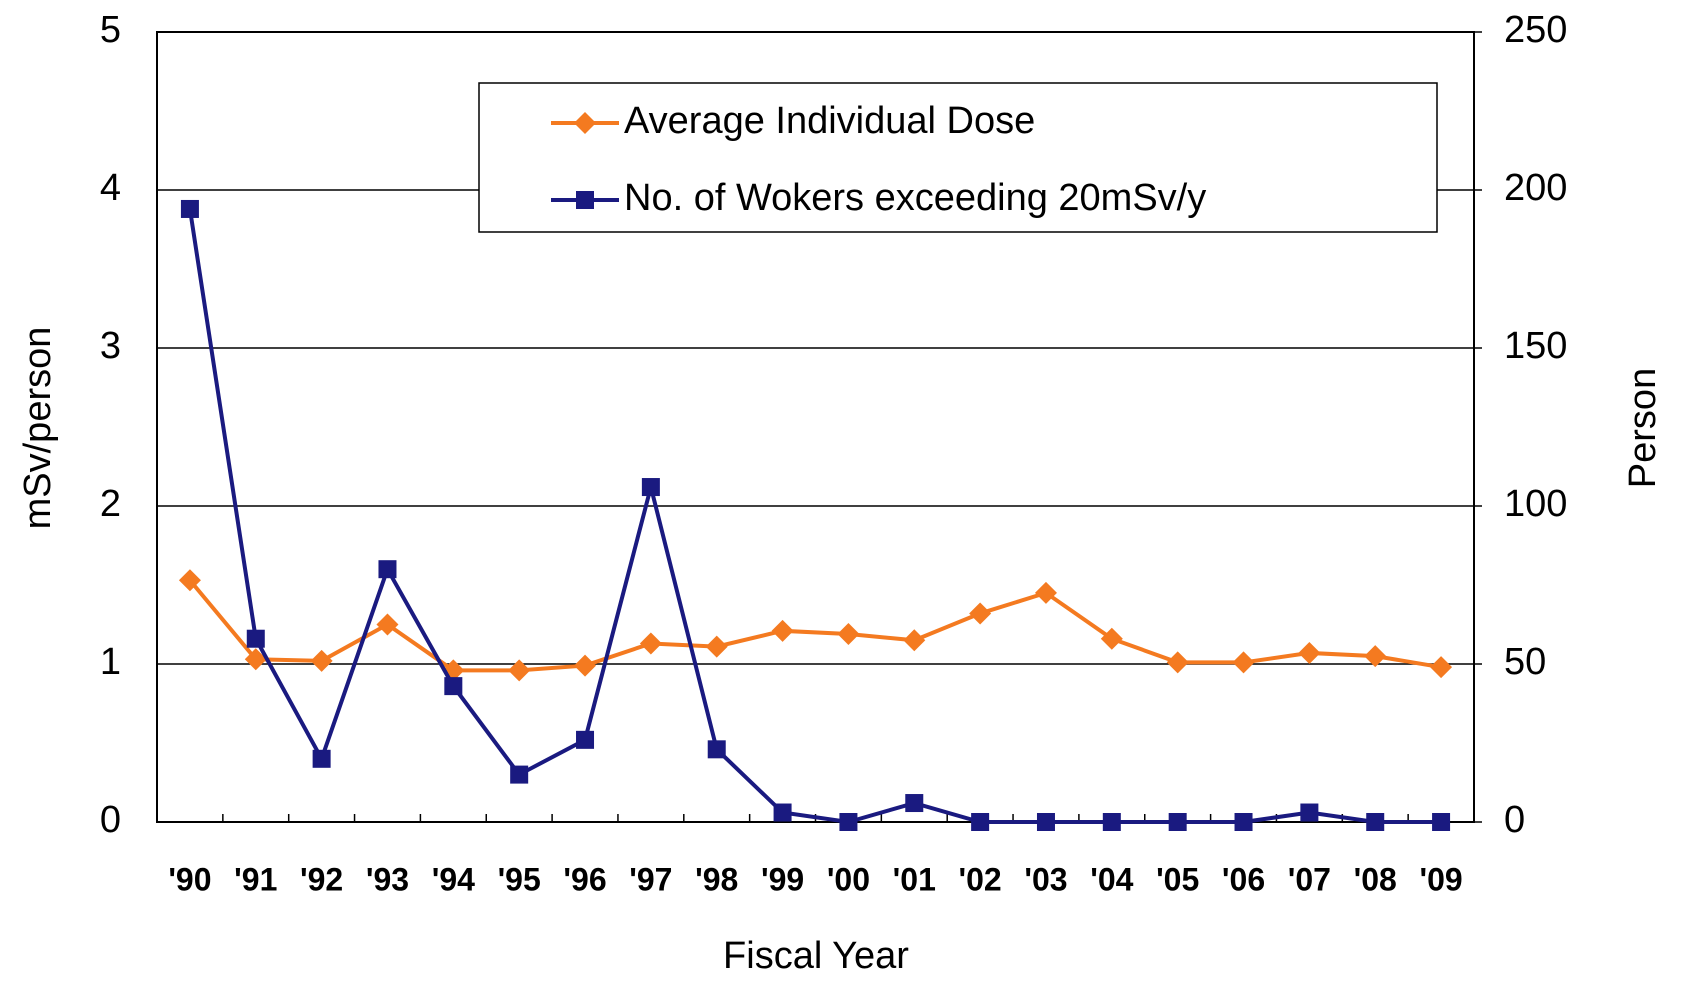 The width and height of the screenshot is (1681, 985). Describe the element at coordinates (1535, 30) in the screenshot. I see `y2-tick-label: 250` at that location.